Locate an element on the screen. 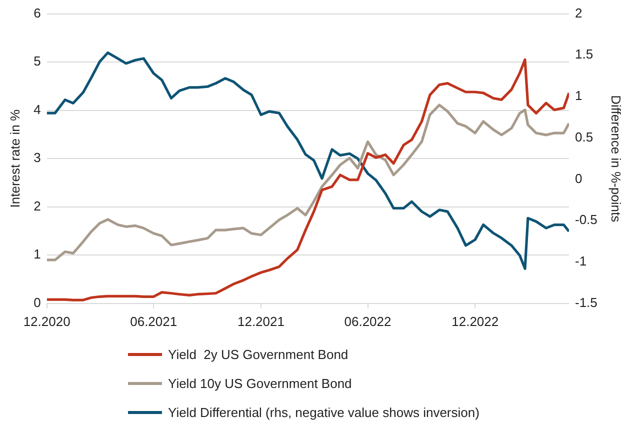  y-tick-label: 2 is located at coordinates (37, 206).